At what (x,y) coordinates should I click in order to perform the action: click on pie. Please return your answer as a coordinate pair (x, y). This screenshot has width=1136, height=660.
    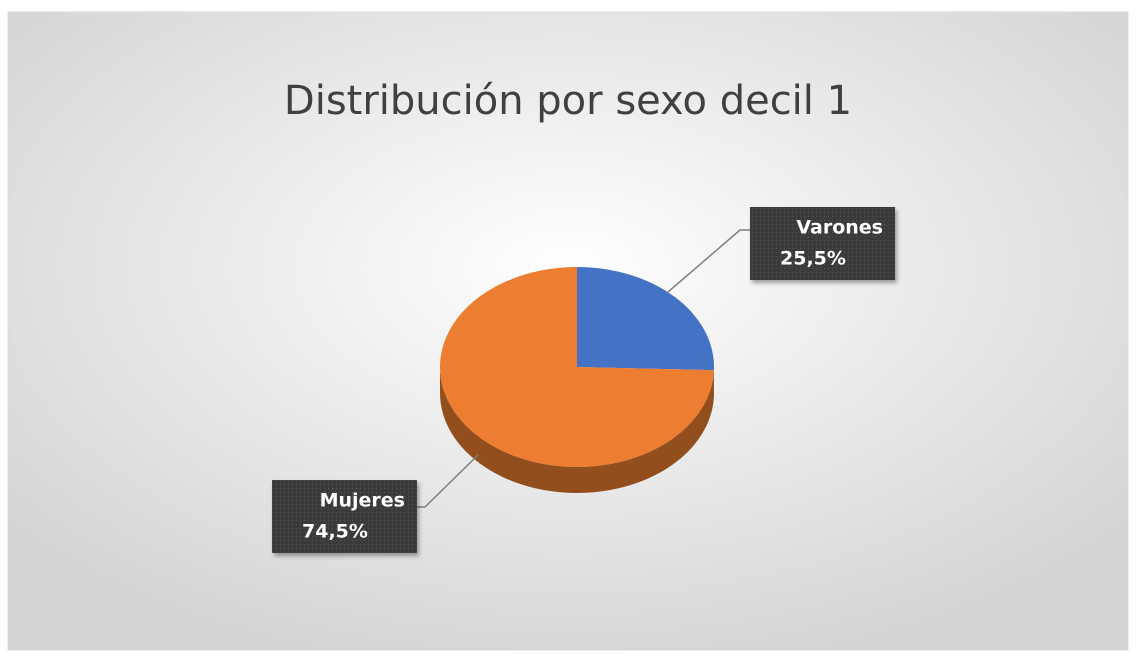
    Looking at the image, I should click on (576, 380).